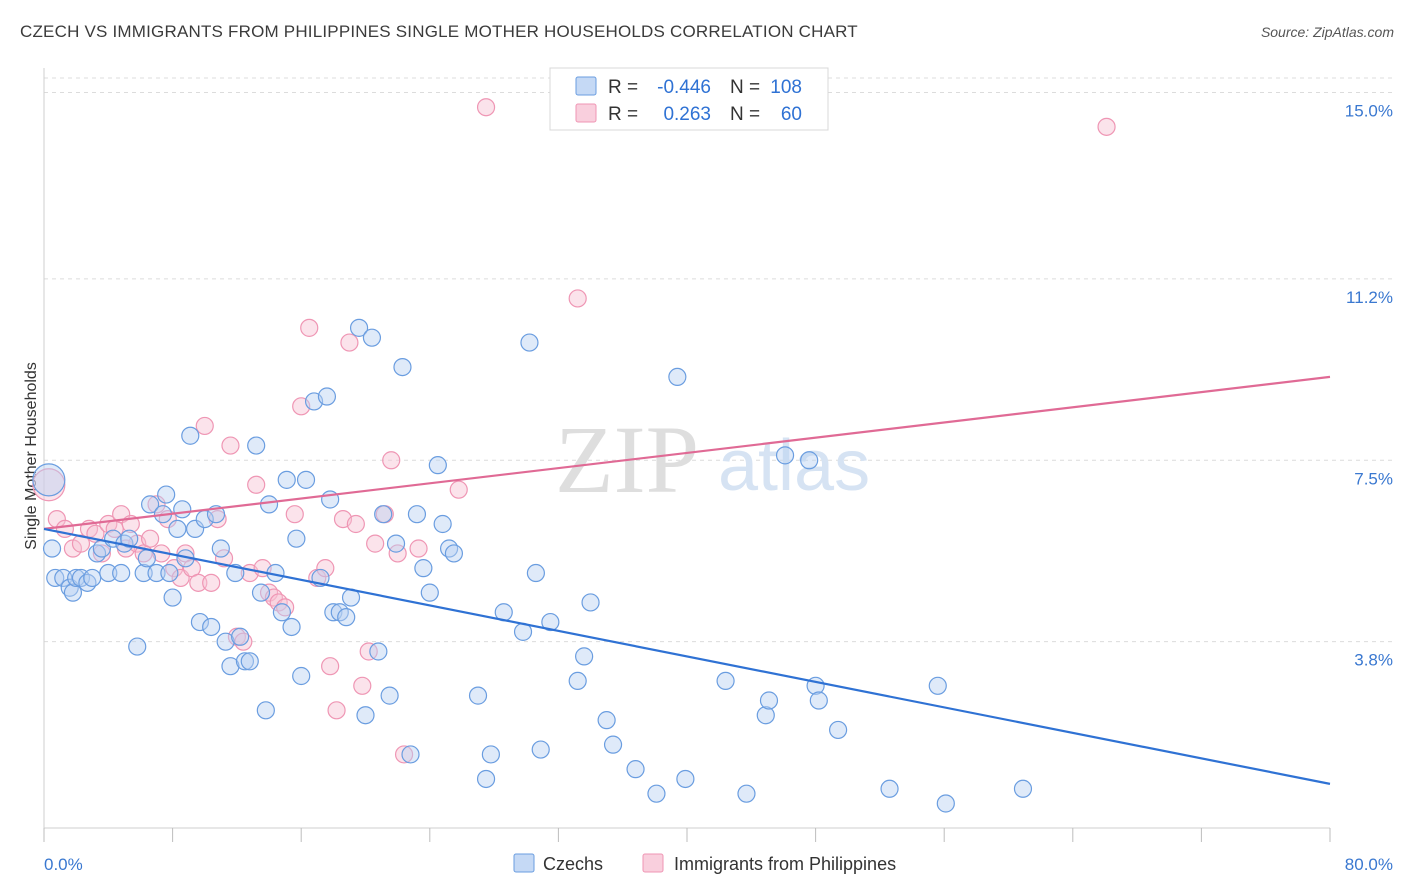 The width and height of the screenshot is (1406, 892). What do you see at coordinates (524, 863) in the screenshot?
I see `legend-czech-swatch` at bounding box center [524, 863].